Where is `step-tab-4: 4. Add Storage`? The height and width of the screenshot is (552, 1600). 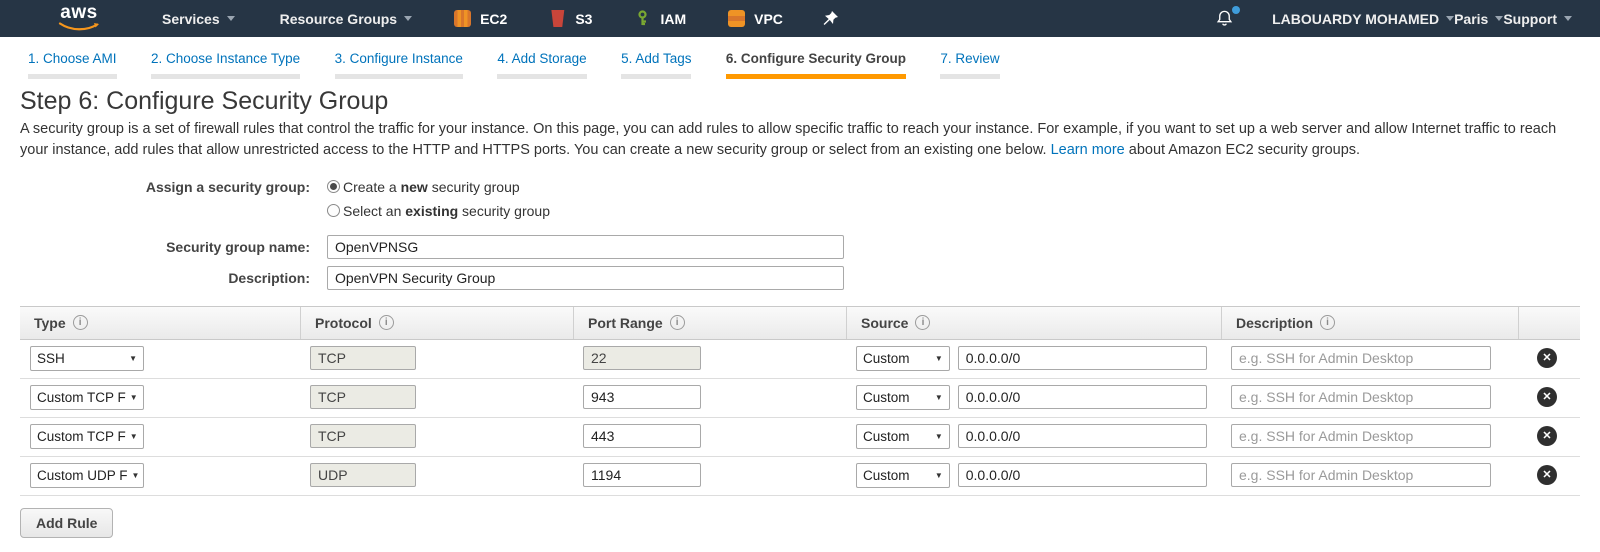
step-tab-4: 4. Add Storage is located at coordinates (542, 65).